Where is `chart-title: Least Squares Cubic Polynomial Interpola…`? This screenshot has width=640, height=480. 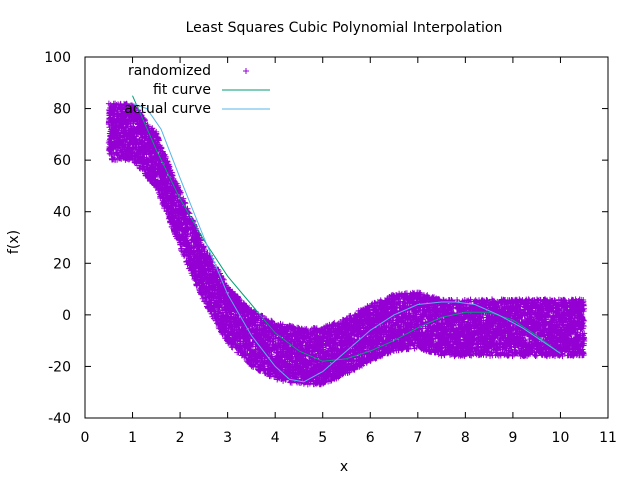 chart-title: Least Squares Cubic Polynomial Interpola… is located at coordinates (344, 28).